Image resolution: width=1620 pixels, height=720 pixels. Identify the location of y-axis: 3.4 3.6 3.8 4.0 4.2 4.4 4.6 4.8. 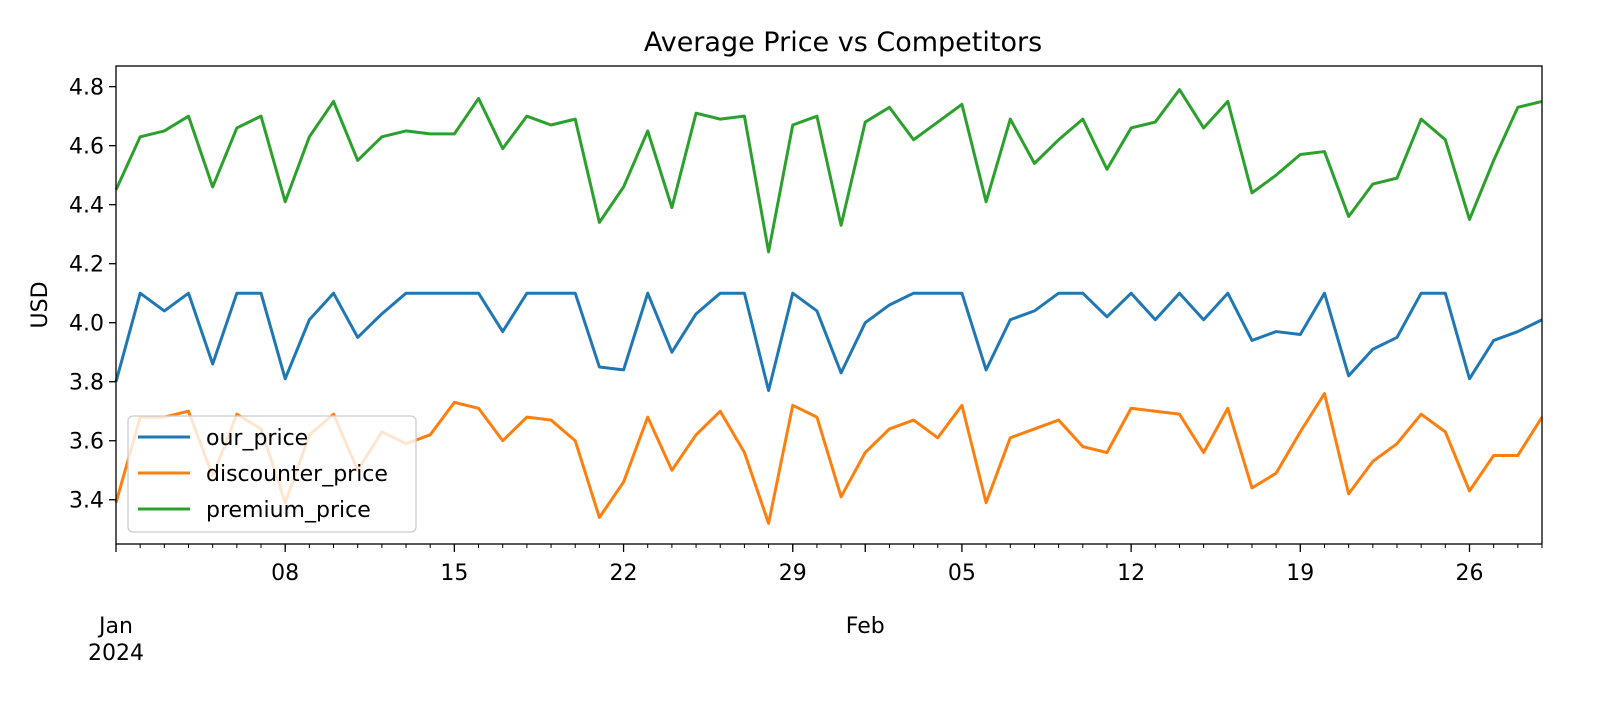
(92, 295).